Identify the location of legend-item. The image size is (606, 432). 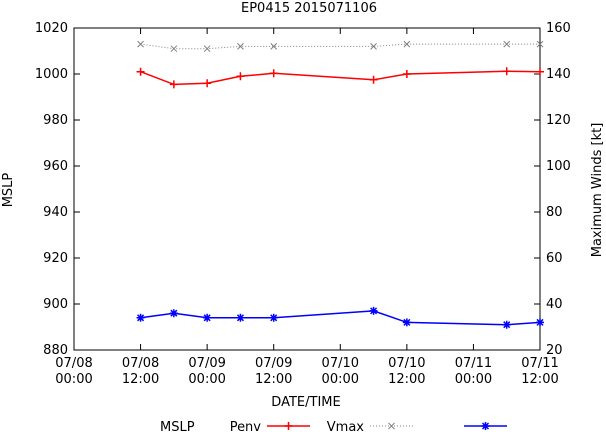
(485, 426).